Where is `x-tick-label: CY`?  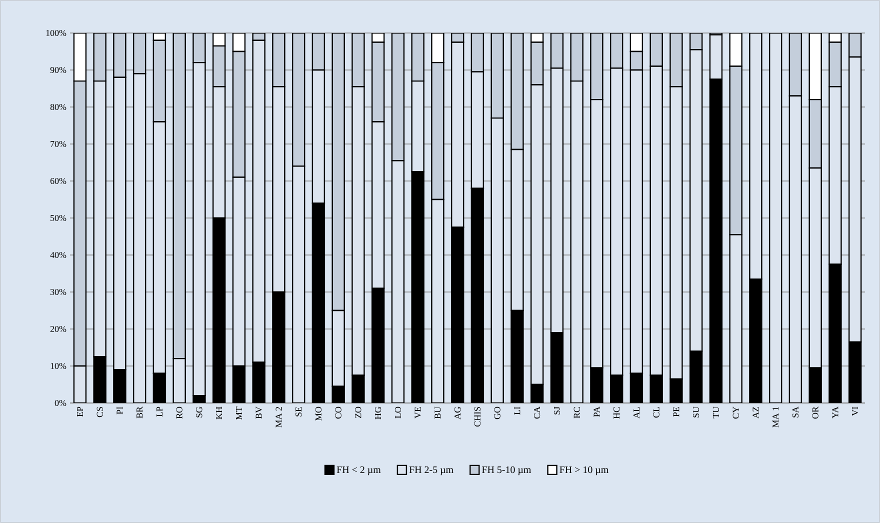
x-tick-label: CY is located at coordinates (735, 412).